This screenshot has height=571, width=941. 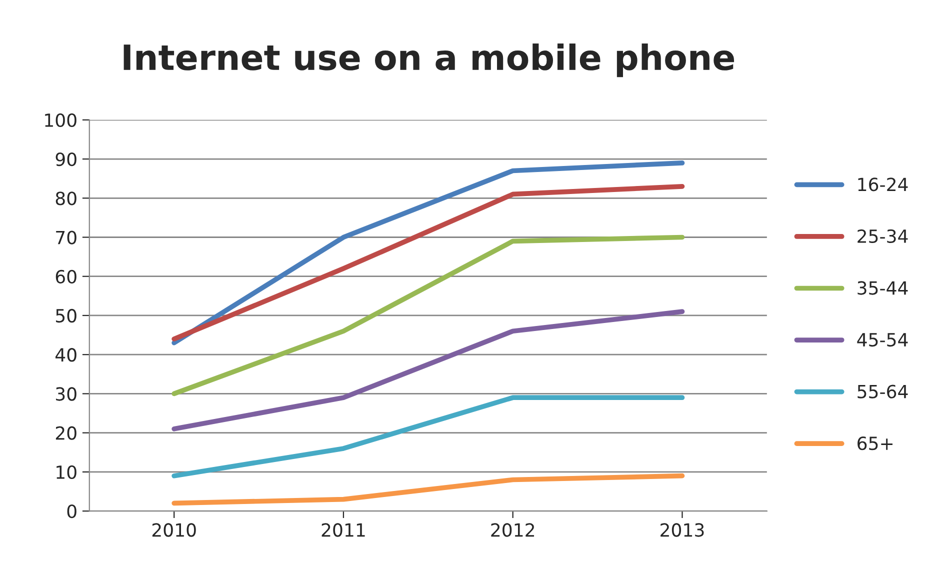 What do you see at coordinates (66, 159) in the screenshot?
I see `y-tick-label: 90` at bounding box center [66, 159].